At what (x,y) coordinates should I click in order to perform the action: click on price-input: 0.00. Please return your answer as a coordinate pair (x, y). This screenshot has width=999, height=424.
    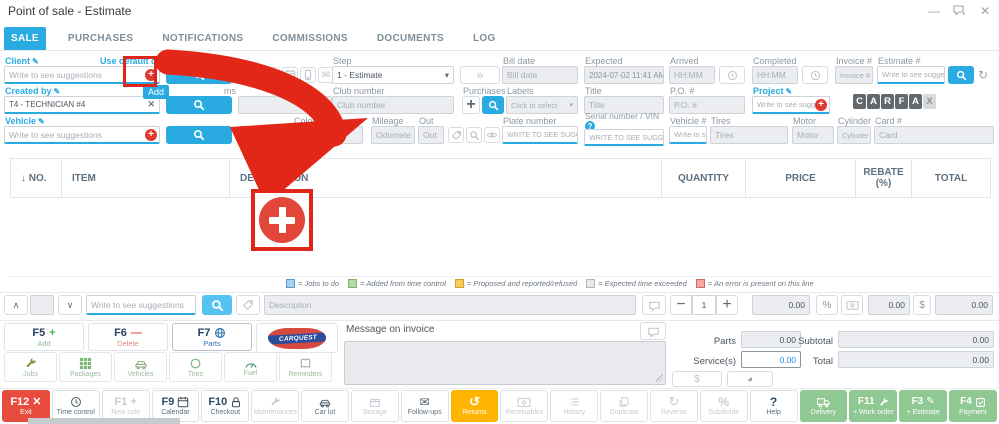
    Looking at the image, I should click on (781, 305).